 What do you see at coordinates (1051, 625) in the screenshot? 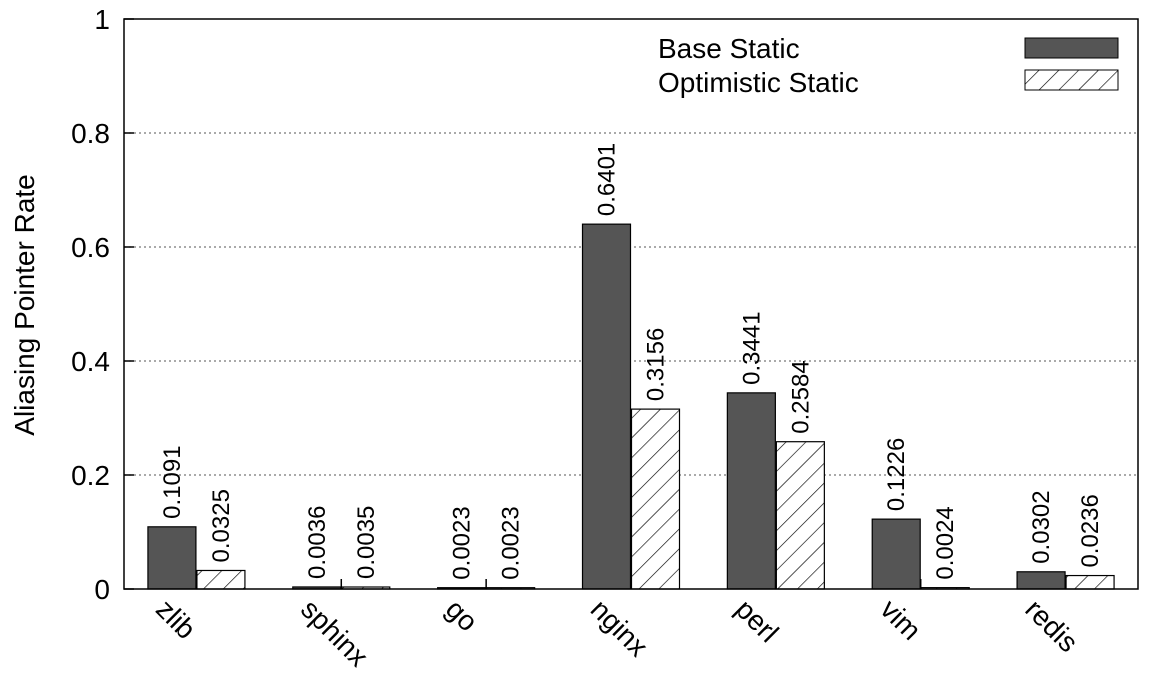
I see `x-tick-label-redis: redis` at bounding box center [1051, 625].